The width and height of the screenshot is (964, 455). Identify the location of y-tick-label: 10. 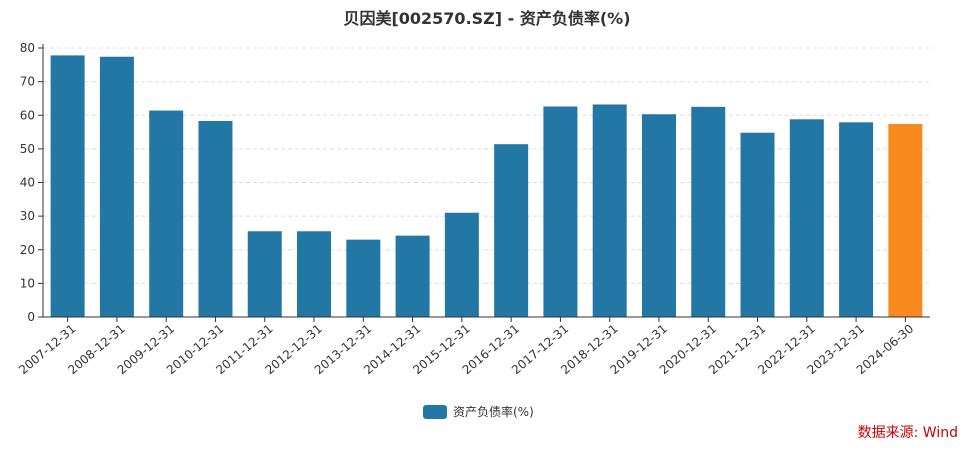
(27, 283).